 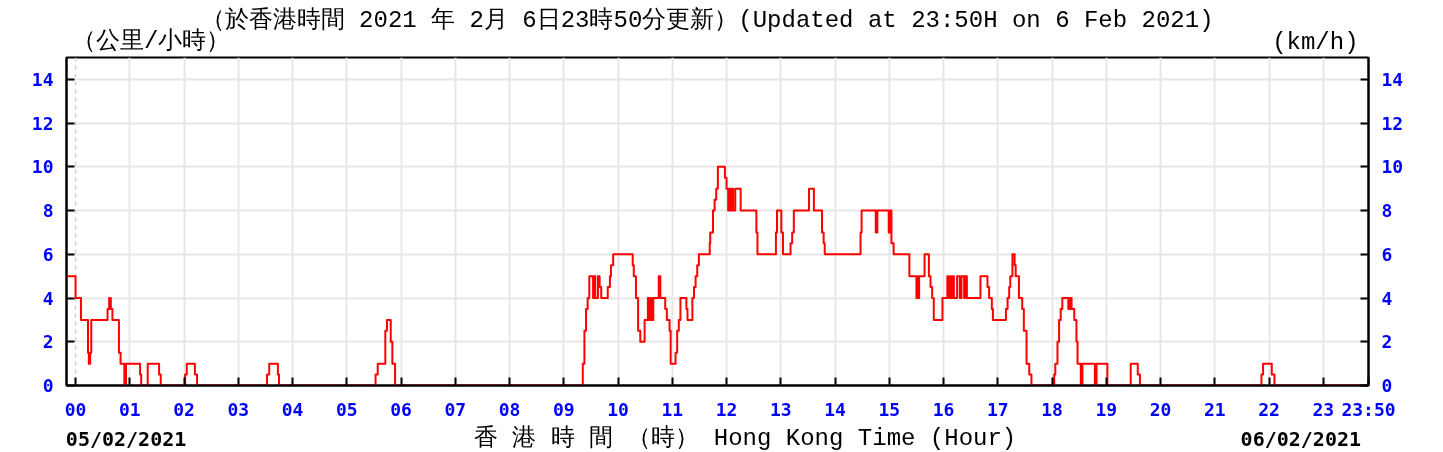 What do you see at coordinates (1387, 254) in the screenshot?
I see `y2-tick-label: 6` at bounding box center [1387, 254].